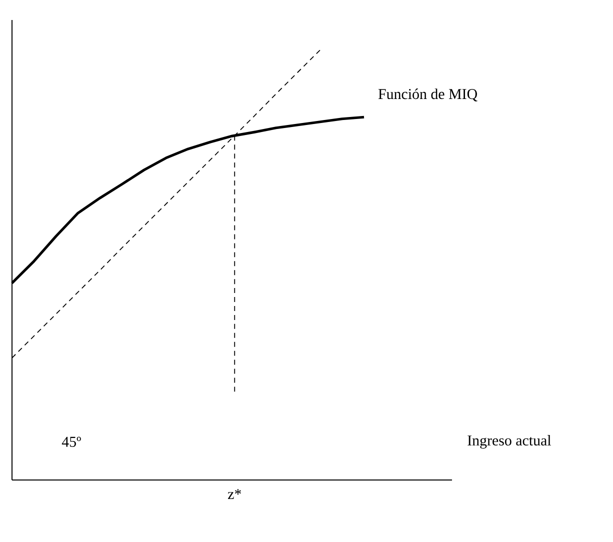 This screenshot has height=542, width=613. What do you see at coordinates (234, 494) in the screenshot?
I see `text: z*` at bounding box center [234, 494].